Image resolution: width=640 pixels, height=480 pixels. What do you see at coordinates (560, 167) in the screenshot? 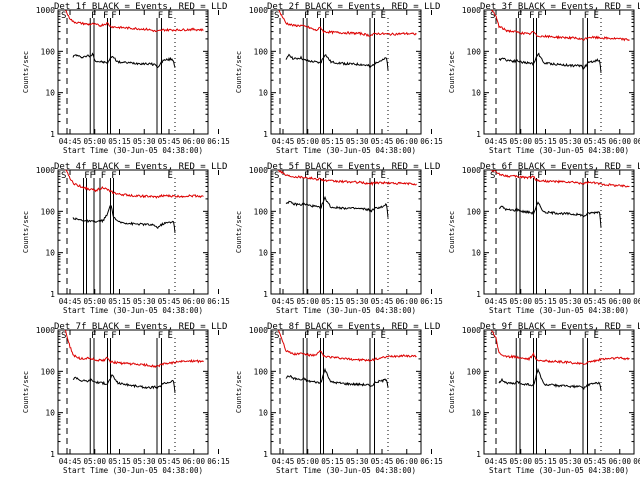
I see `chart-title: Det 6f BLACK = Events, RED = LLD` at bounding box center [560, 167].